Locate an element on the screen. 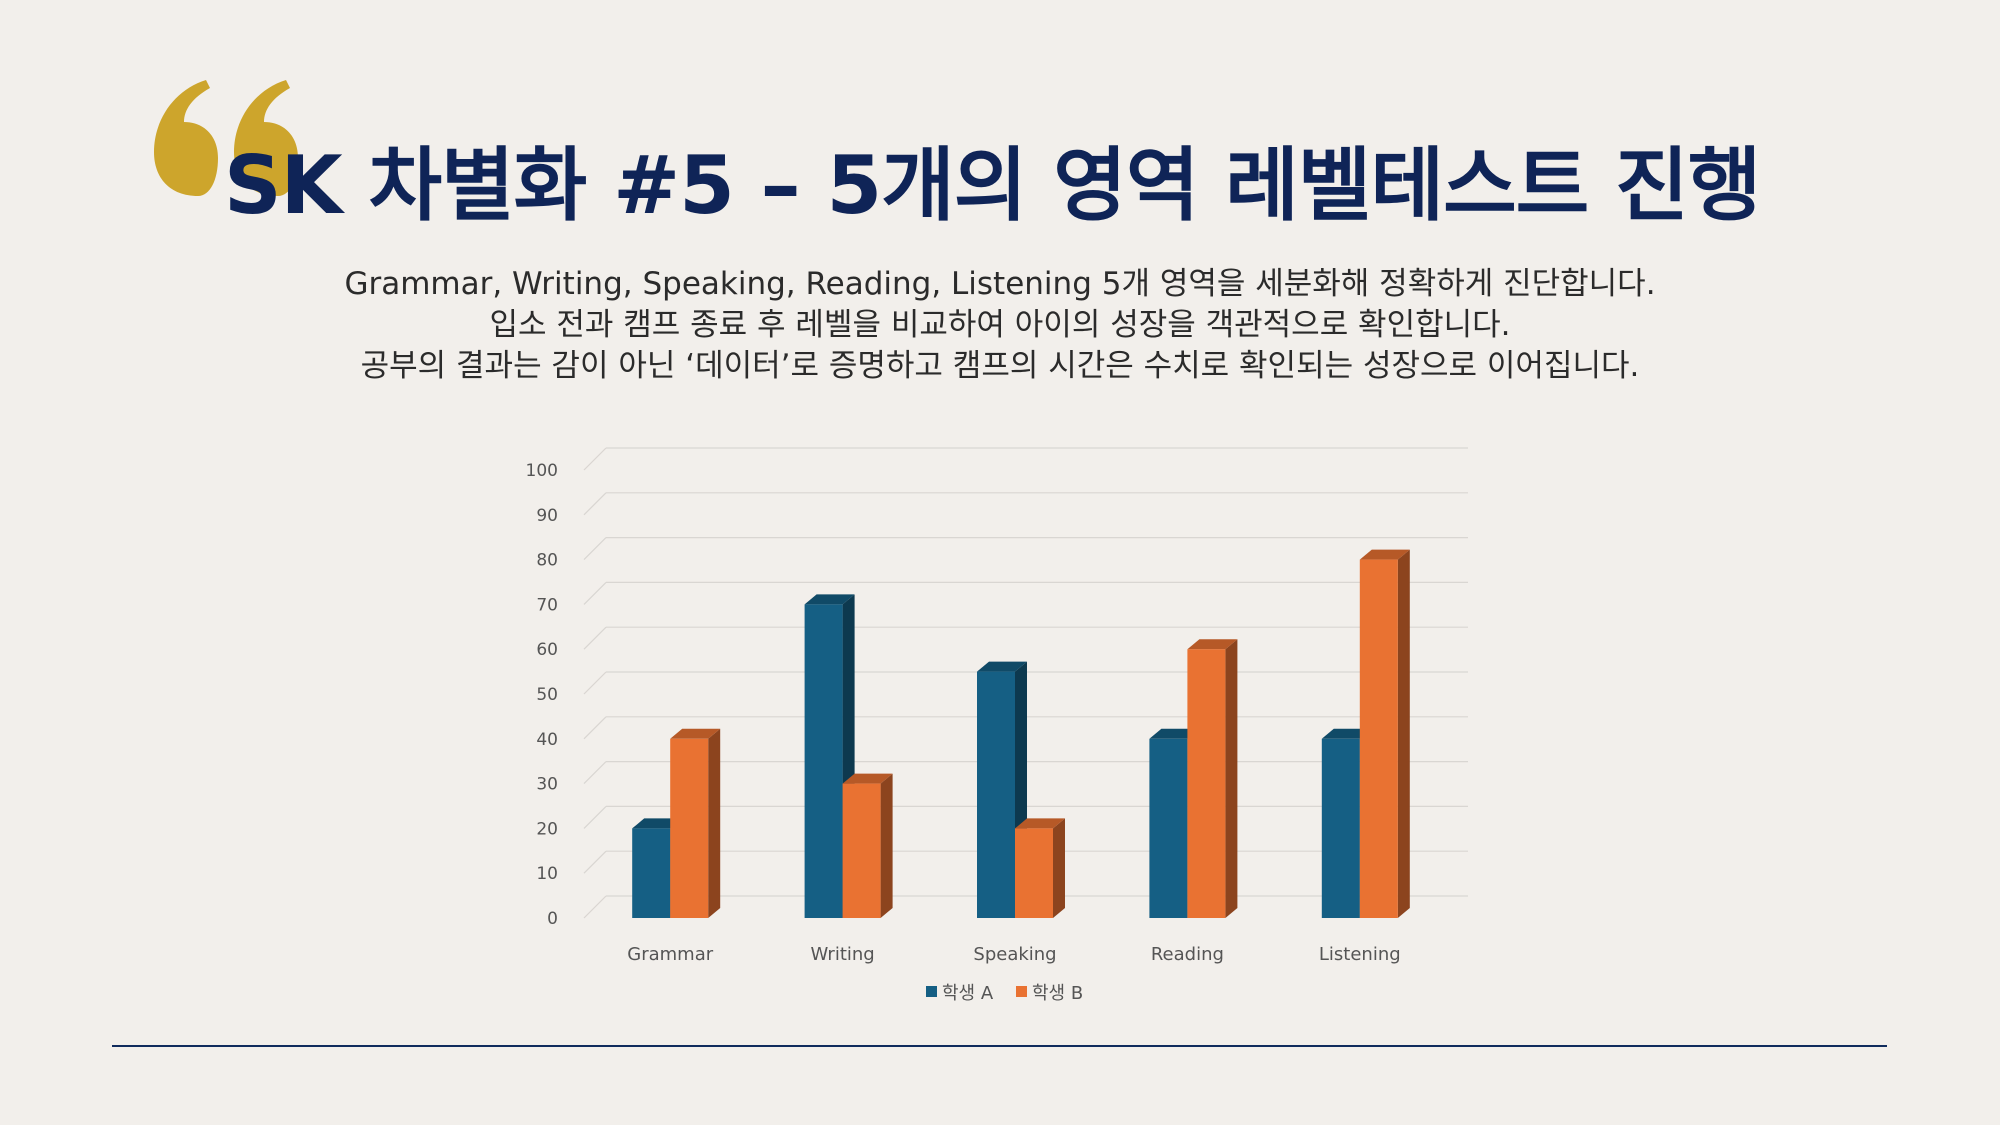 This screenshot has width=2000, height=1125. y-tick-label: 50 is located at coordinates (547, 695).